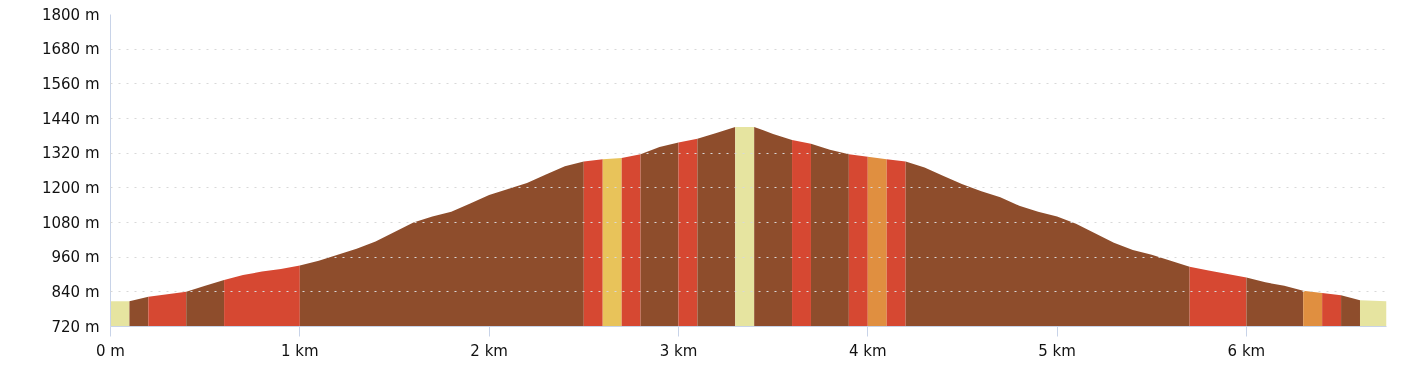 Image resolution: width=1422 pixels, height=368 pixels. What do you see at coordinates (1057, 350) in the screenshot?
I see `x-tick-label: 5 km` at bounding box center [1057, 350].